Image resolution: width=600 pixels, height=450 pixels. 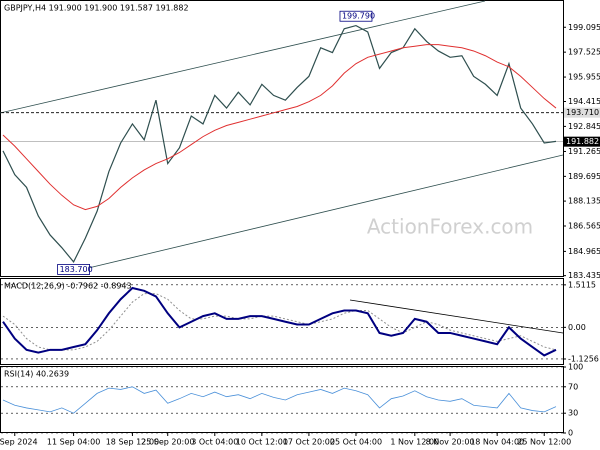 What do you see at coordinates (309, 442) in the screenshot?
I see `x-tick-label: 17 Oct 20:00` at bounding box center [309, 442].